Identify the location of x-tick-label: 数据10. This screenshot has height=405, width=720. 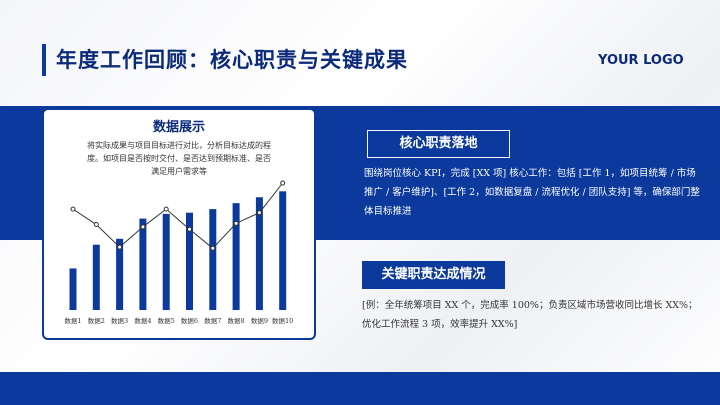
(282, 320).